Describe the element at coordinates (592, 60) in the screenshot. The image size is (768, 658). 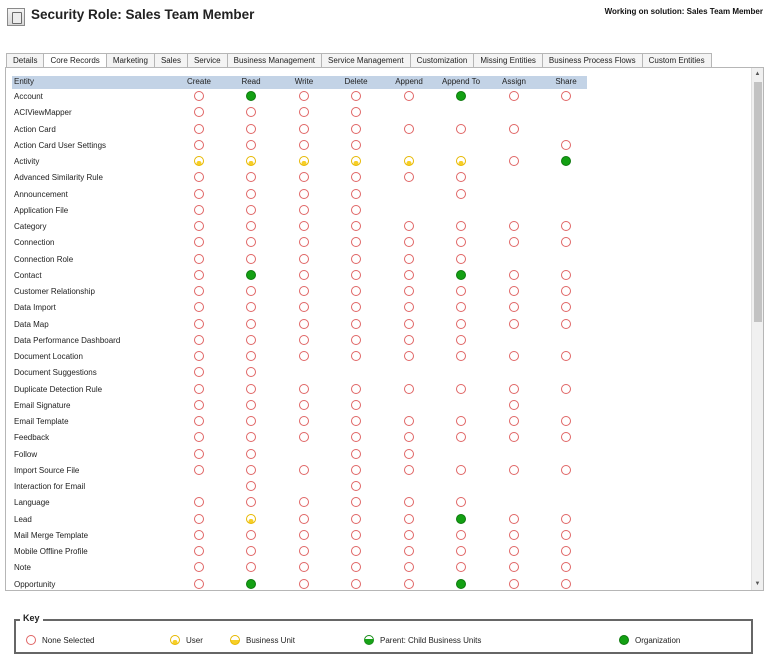
I see `tab-business-process-flows: Business Process Flows` at that location.